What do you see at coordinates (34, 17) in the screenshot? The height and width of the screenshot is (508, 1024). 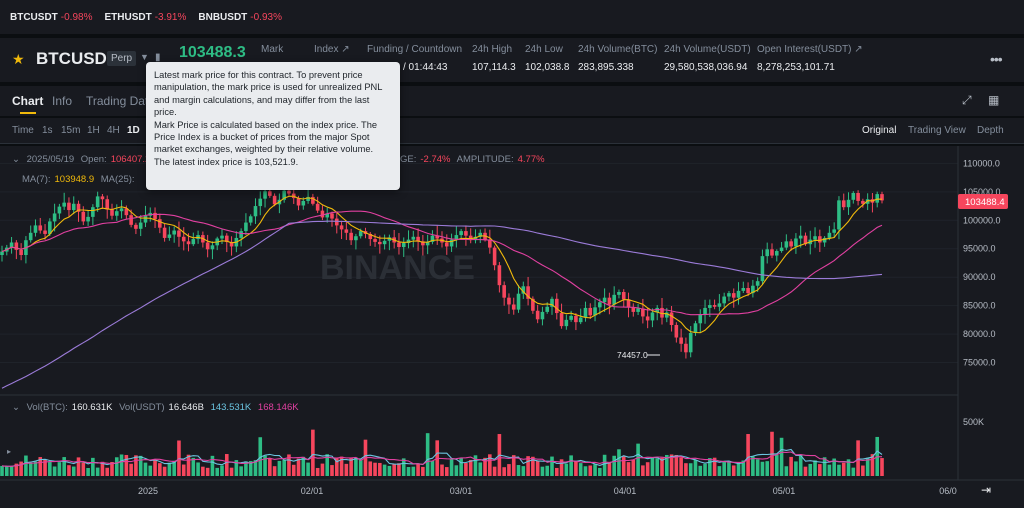 I see `ticker-symbol: BTCUSDT` at bounding box center [34, 17].